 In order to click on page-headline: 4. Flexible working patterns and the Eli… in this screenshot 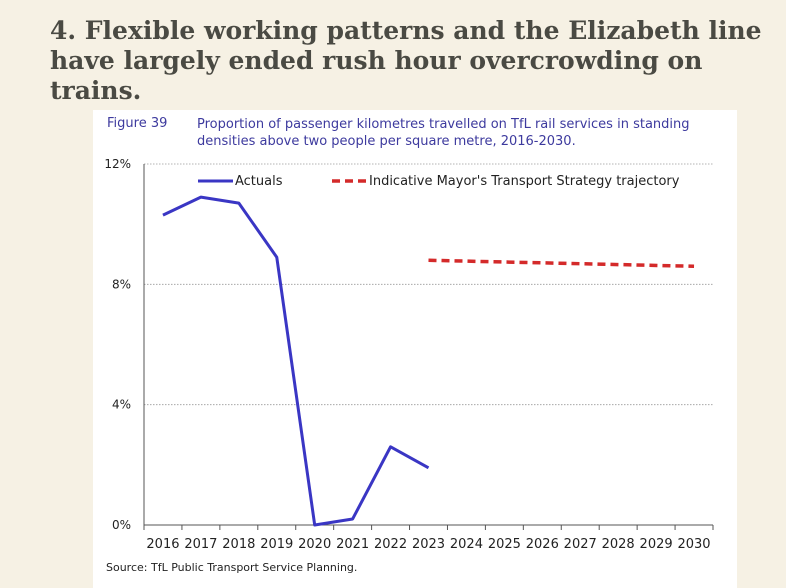, I will do `click(406, 60)`.